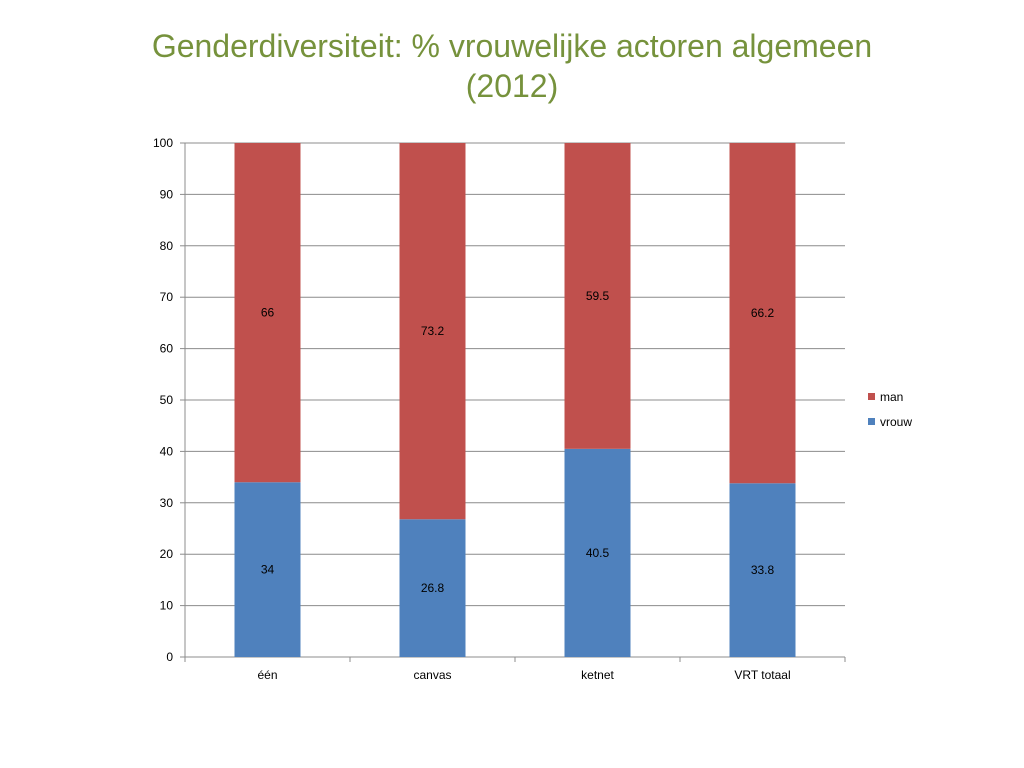 This screenshot has width=1024, height=768. I want to click on data-label-vrouw: 40.5, so click(598, 553).